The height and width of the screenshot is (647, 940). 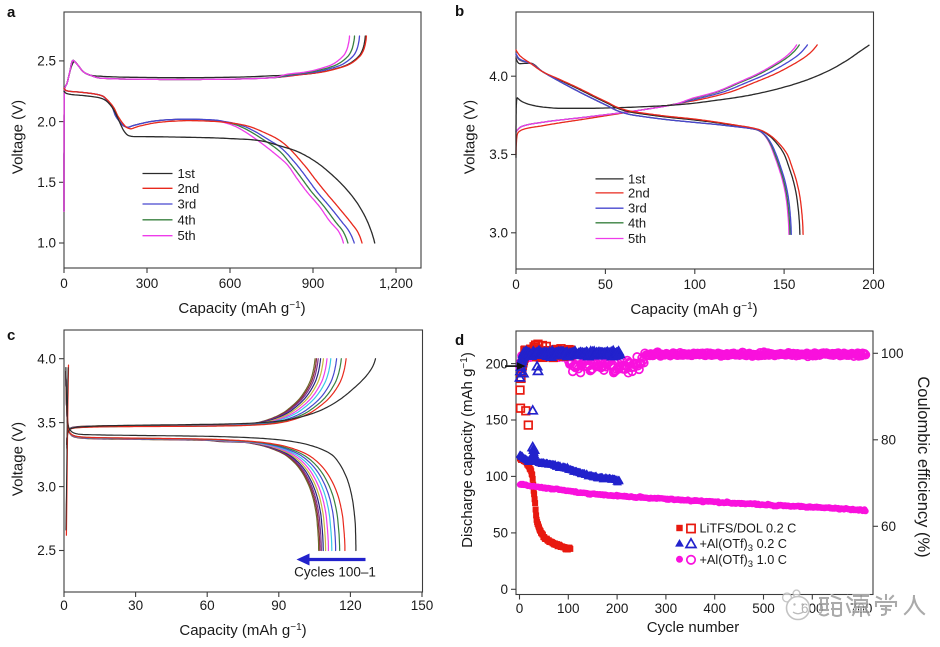 What do you see at coordinates (693, 627) in the screenshot?
I see `svg-text: Cycle number` at bounding box center [693, 627].